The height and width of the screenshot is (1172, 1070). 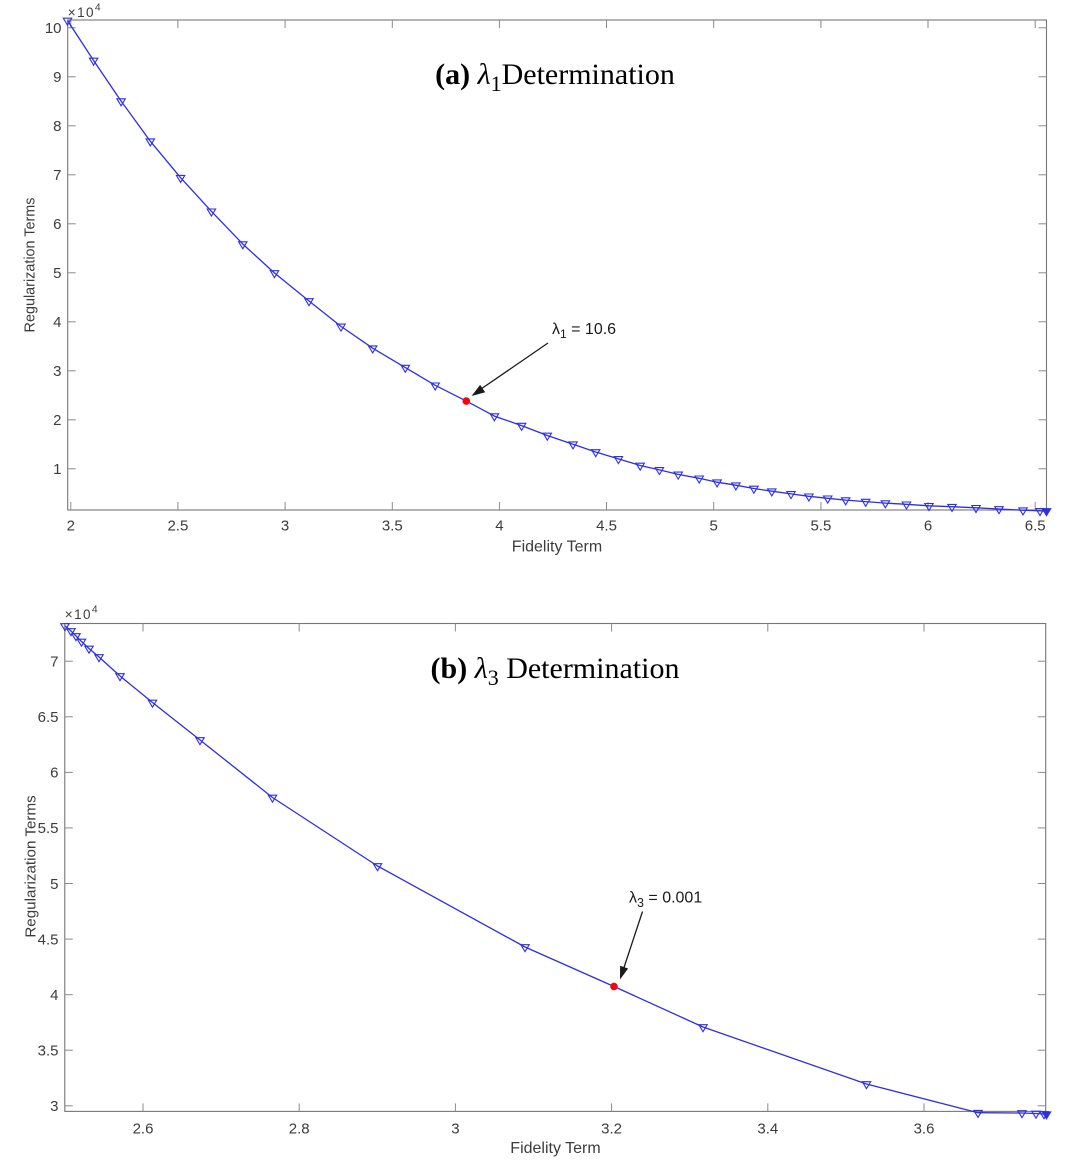 What do you see at coordinates (57, 469) in the screenshot?
I see `svg-text: 1` at bounding box center [57, 469].